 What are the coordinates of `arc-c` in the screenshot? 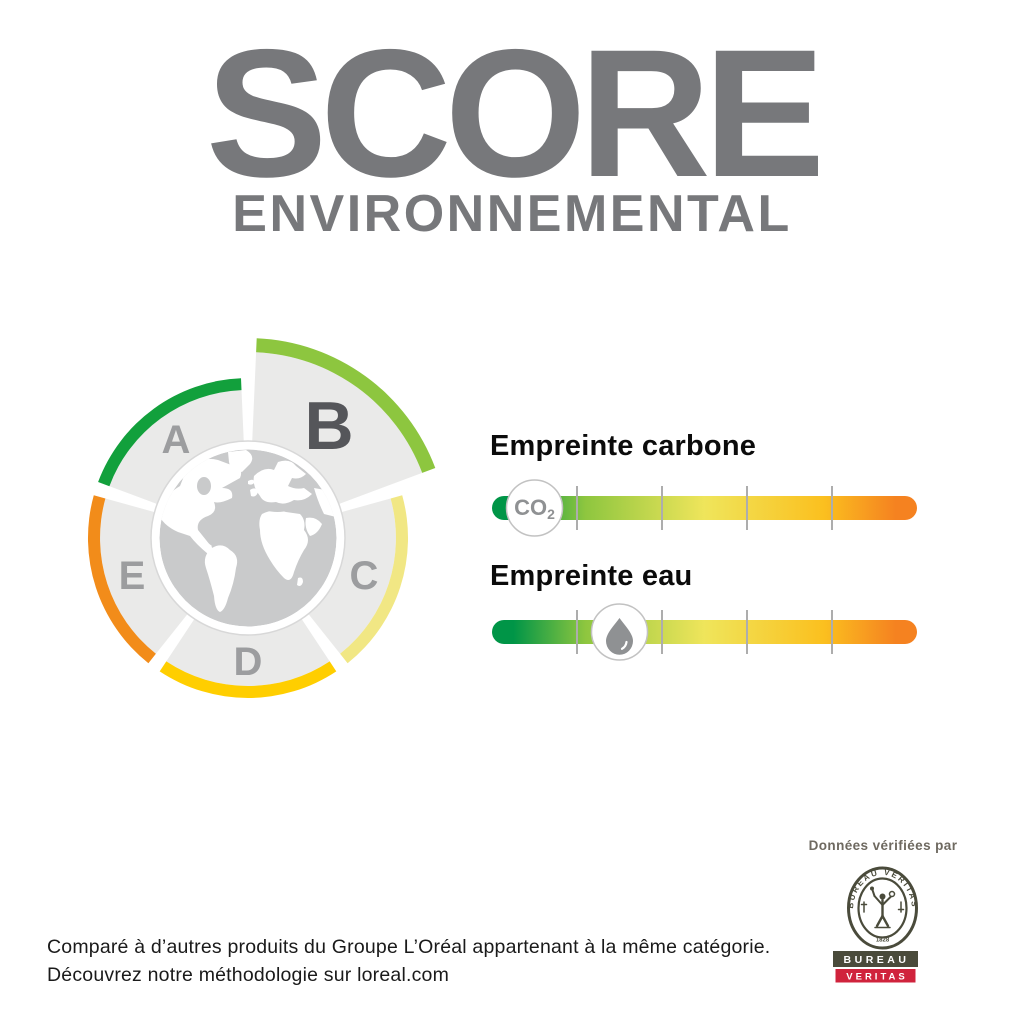 It's located at (374, 579).